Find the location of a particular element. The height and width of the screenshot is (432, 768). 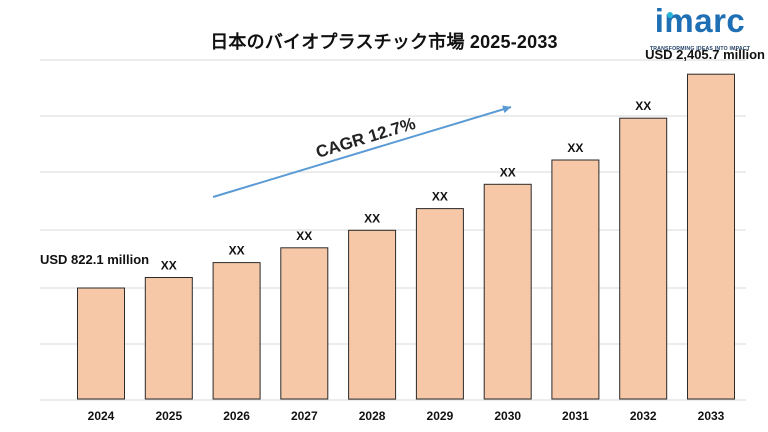

cagr-arrow-line is located at coordinates (362, 152).